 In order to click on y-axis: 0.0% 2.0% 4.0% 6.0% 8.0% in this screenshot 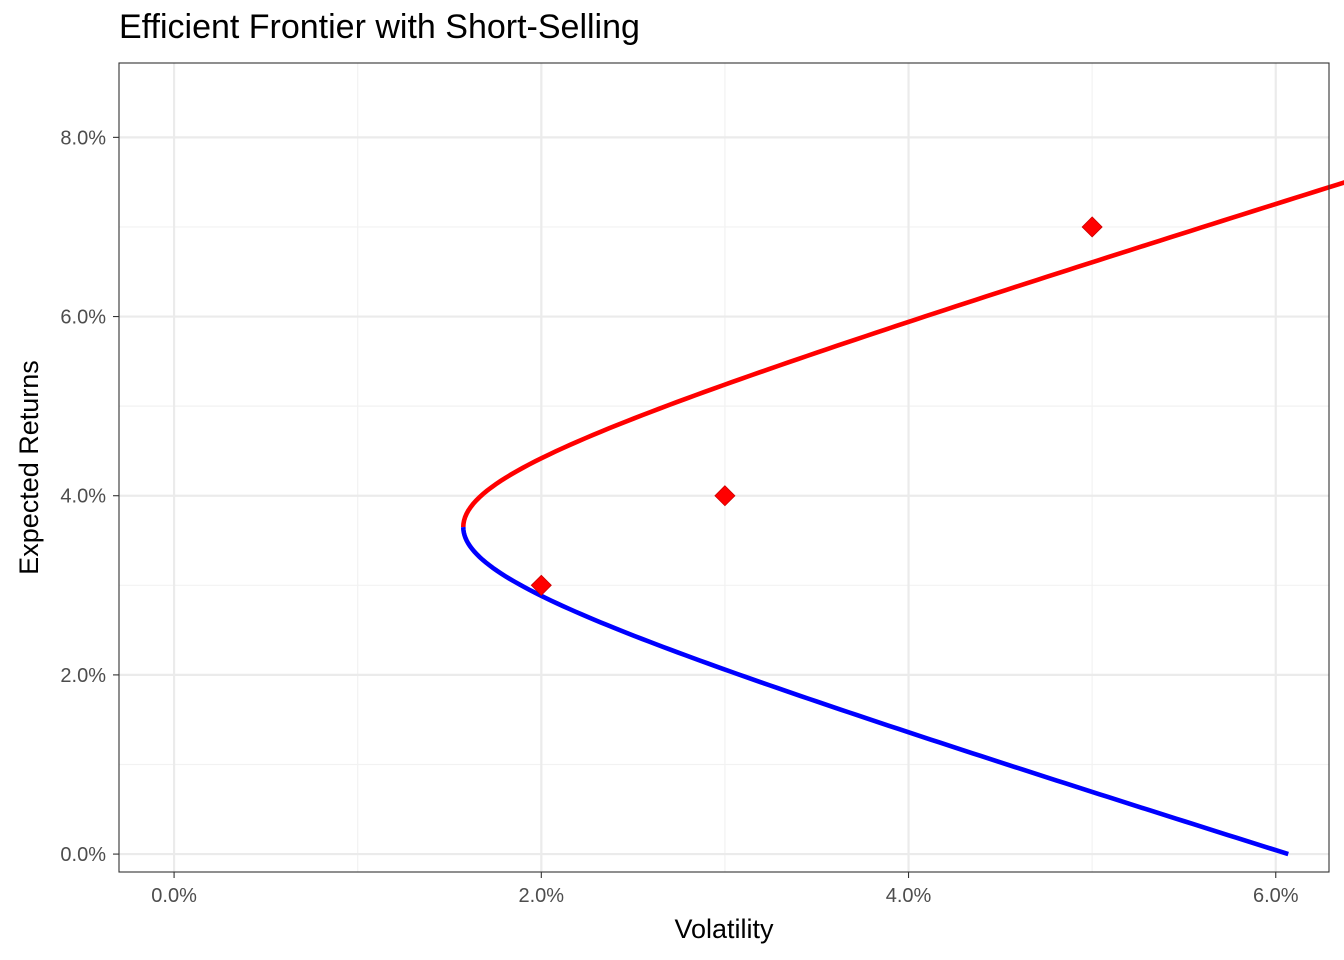, I will do `click(89, 496)`.